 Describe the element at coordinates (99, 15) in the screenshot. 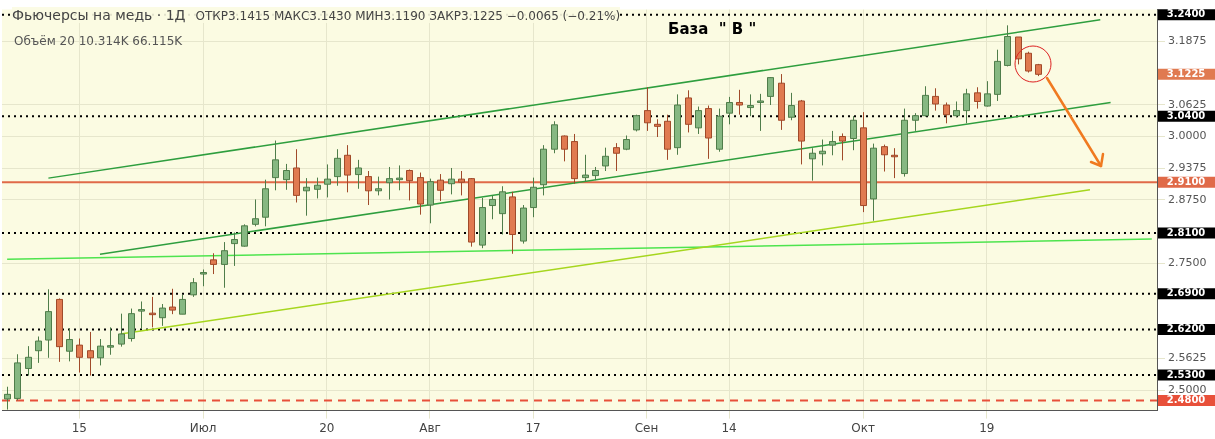

I see `chart-title: Фьючерсы на медь · 1Д` at that location.